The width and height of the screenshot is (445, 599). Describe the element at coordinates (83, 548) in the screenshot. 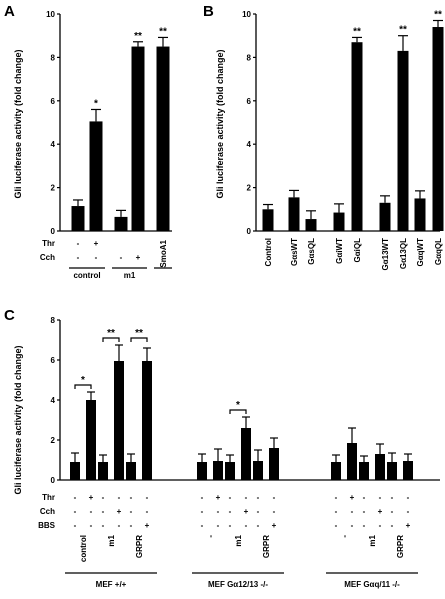

I see `panel-c-group-label: control` at that location.